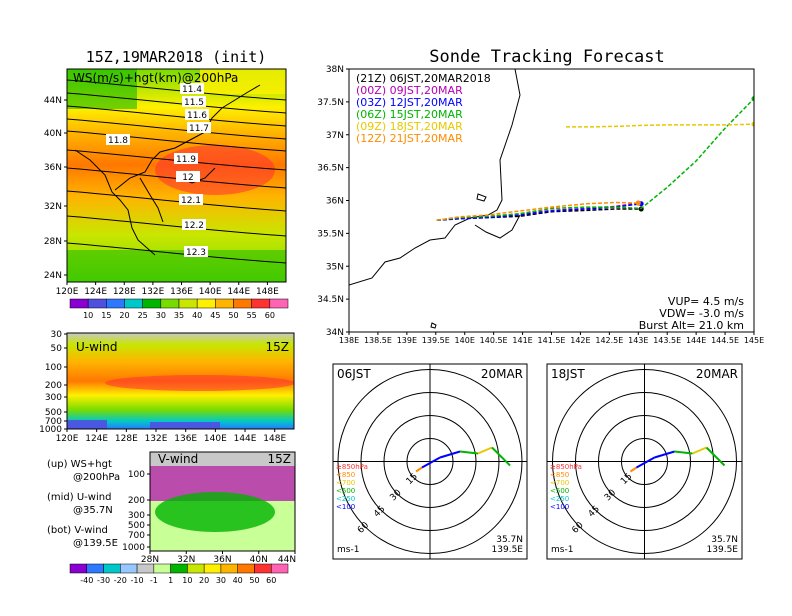 The width and height of the screenshot is (792, 616). Describe the element at coordinates (171, 436) in the screenshot. I see `u-wind-xticks: 120E 124E 128E 132E 136E 140E 144E 148E` at that location.